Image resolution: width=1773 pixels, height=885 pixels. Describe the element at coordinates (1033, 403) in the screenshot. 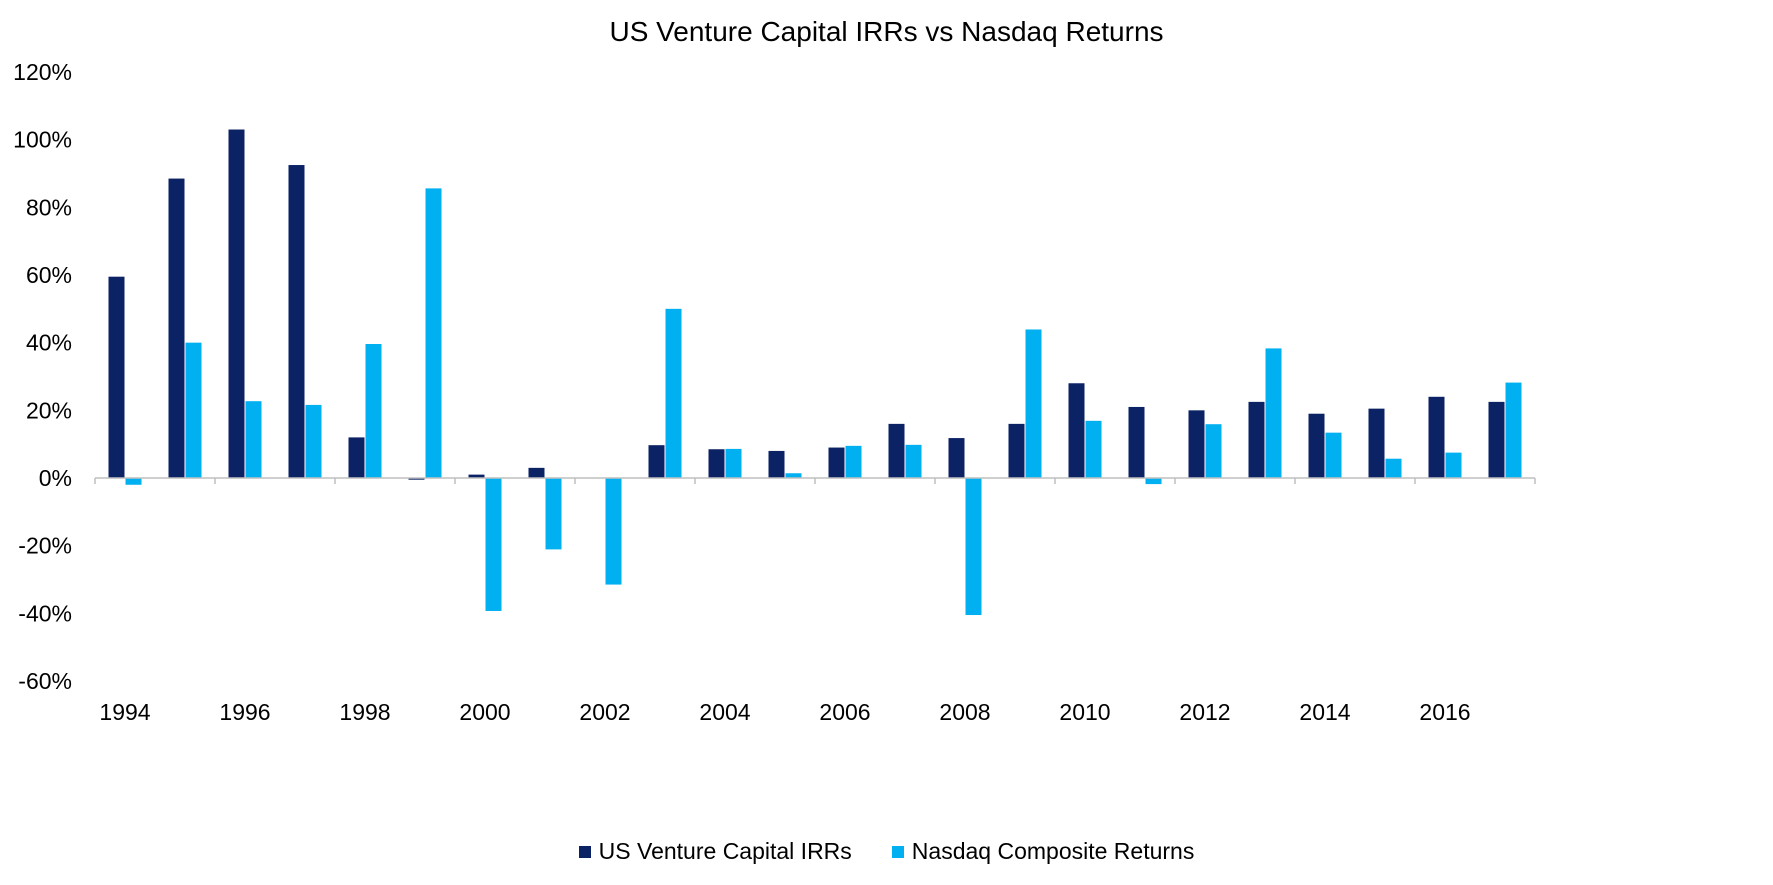

I see `nasdaq-bar-2009` at that location.